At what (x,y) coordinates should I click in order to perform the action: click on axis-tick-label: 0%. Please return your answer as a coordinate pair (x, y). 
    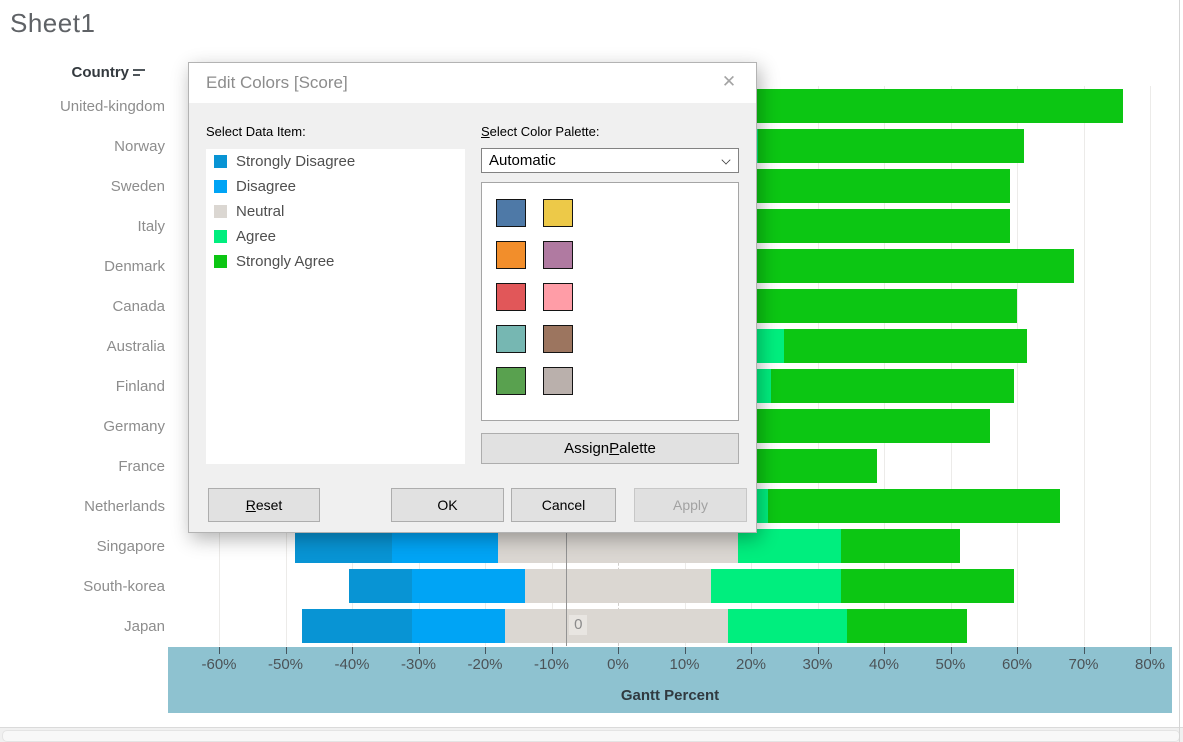
    Looking at the image, I should click on (618, 664).